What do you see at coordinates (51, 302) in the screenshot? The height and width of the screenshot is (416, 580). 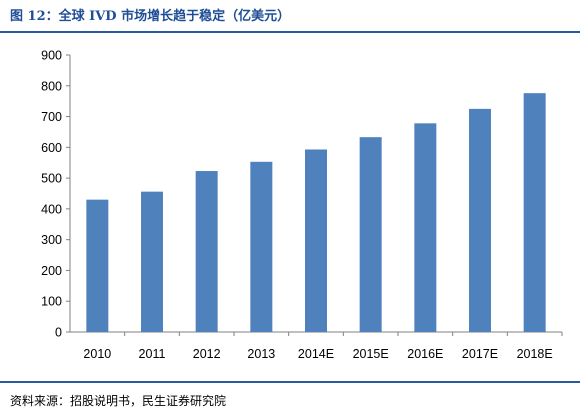 I see `y-tick-label: 100` at bounding box center [51, 302].